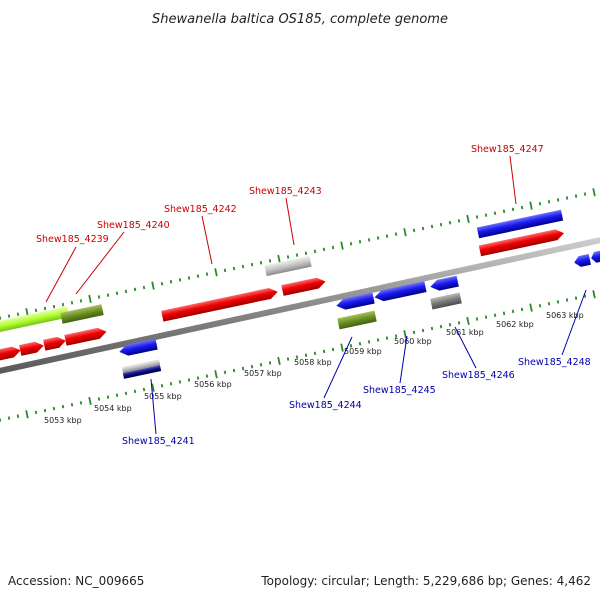 The image size is (600, 600). Describe the element at coordinates (213, 384) in the screenshot. I see `scale-label: 5056 kbp` at that location.